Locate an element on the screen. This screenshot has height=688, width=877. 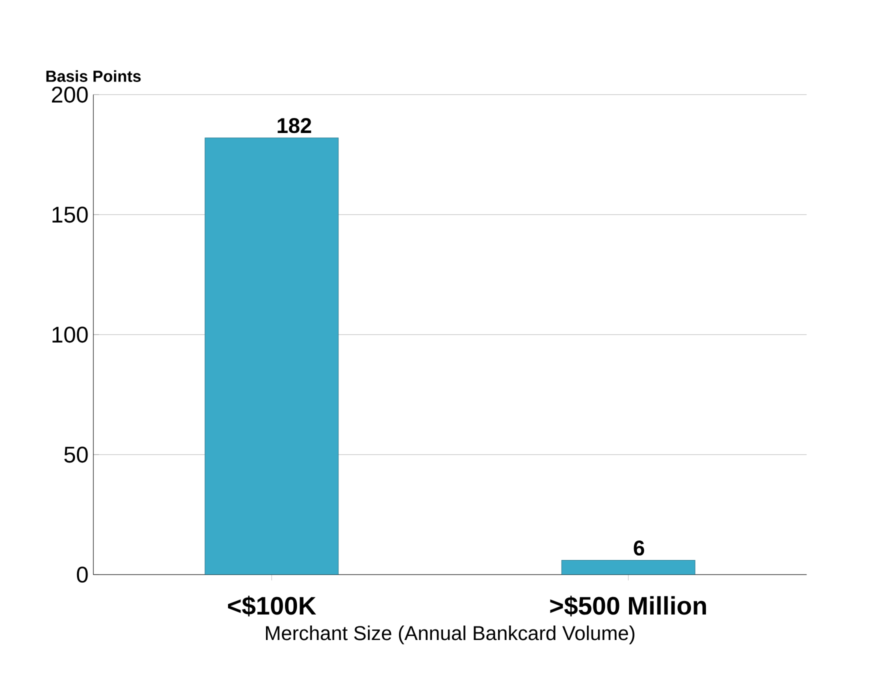
data-label: 182 is located at coordinates (295, 126).